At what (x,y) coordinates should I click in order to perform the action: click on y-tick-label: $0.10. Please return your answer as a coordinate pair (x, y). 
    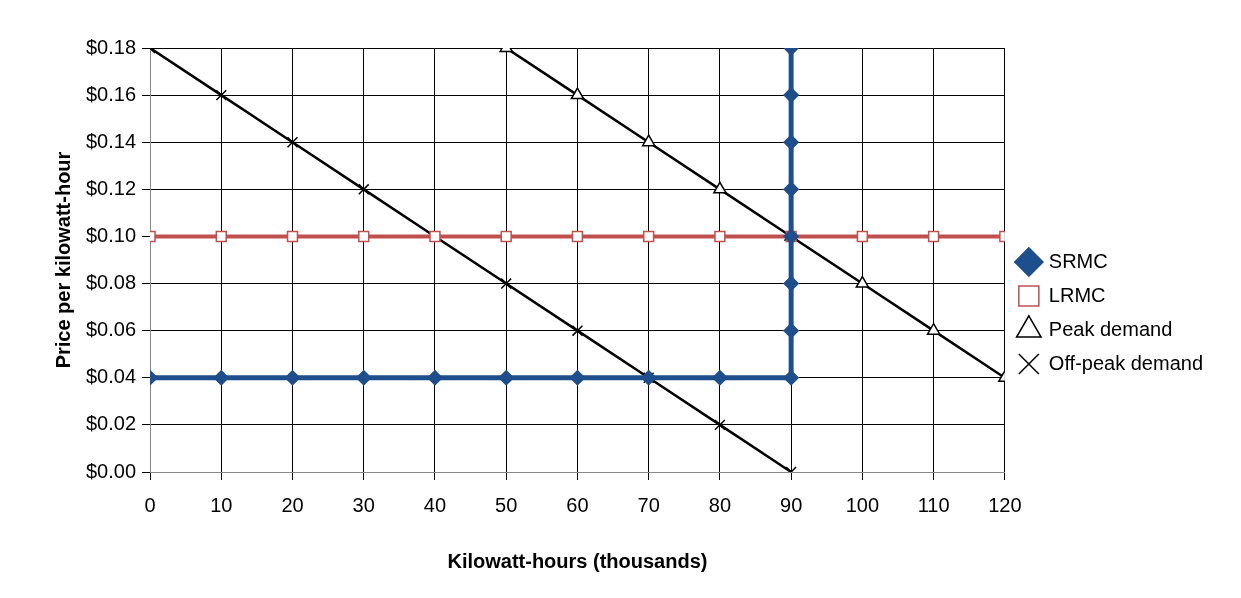
    Looking at the image, I should click on (111, 234).